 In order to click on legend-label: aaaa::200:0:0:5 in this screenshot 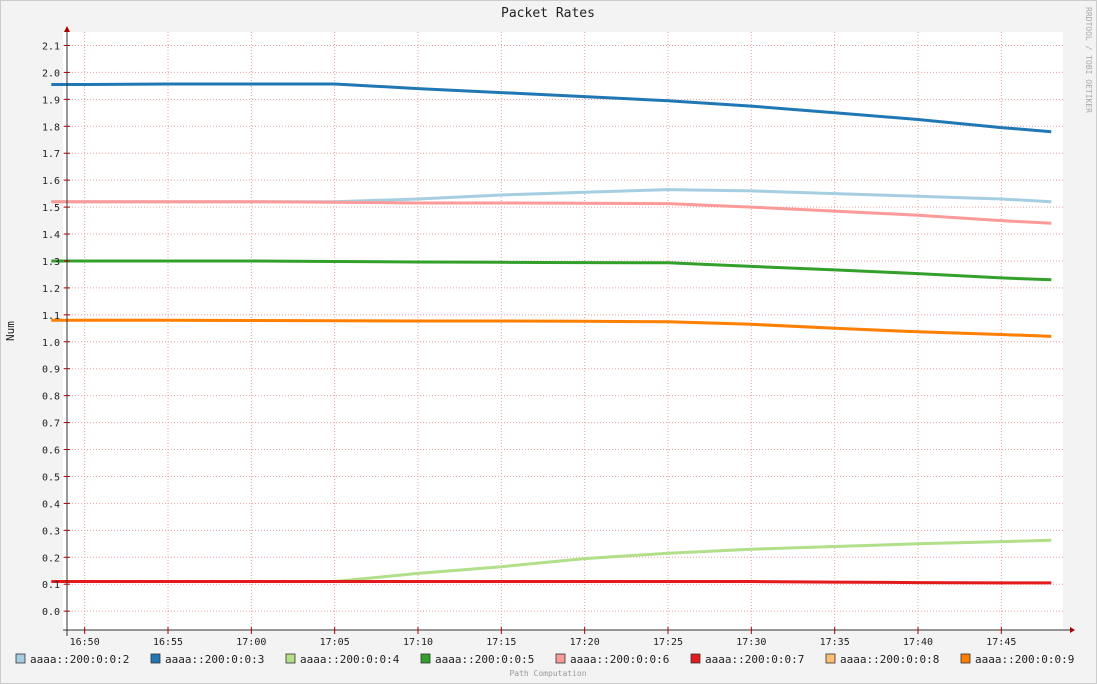, I will do `click(484, 659)`.